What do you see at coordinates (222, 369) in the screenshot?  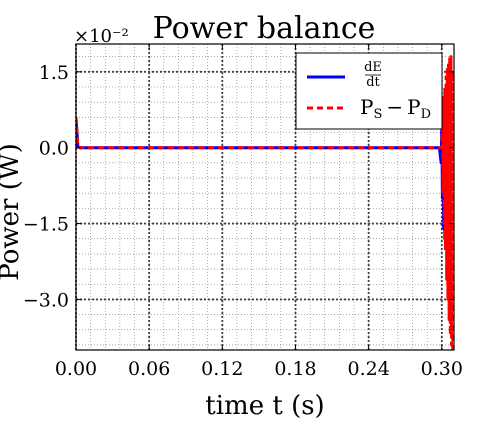 I see `x-tick-label: 0.12` at bounding box center [222, 369].